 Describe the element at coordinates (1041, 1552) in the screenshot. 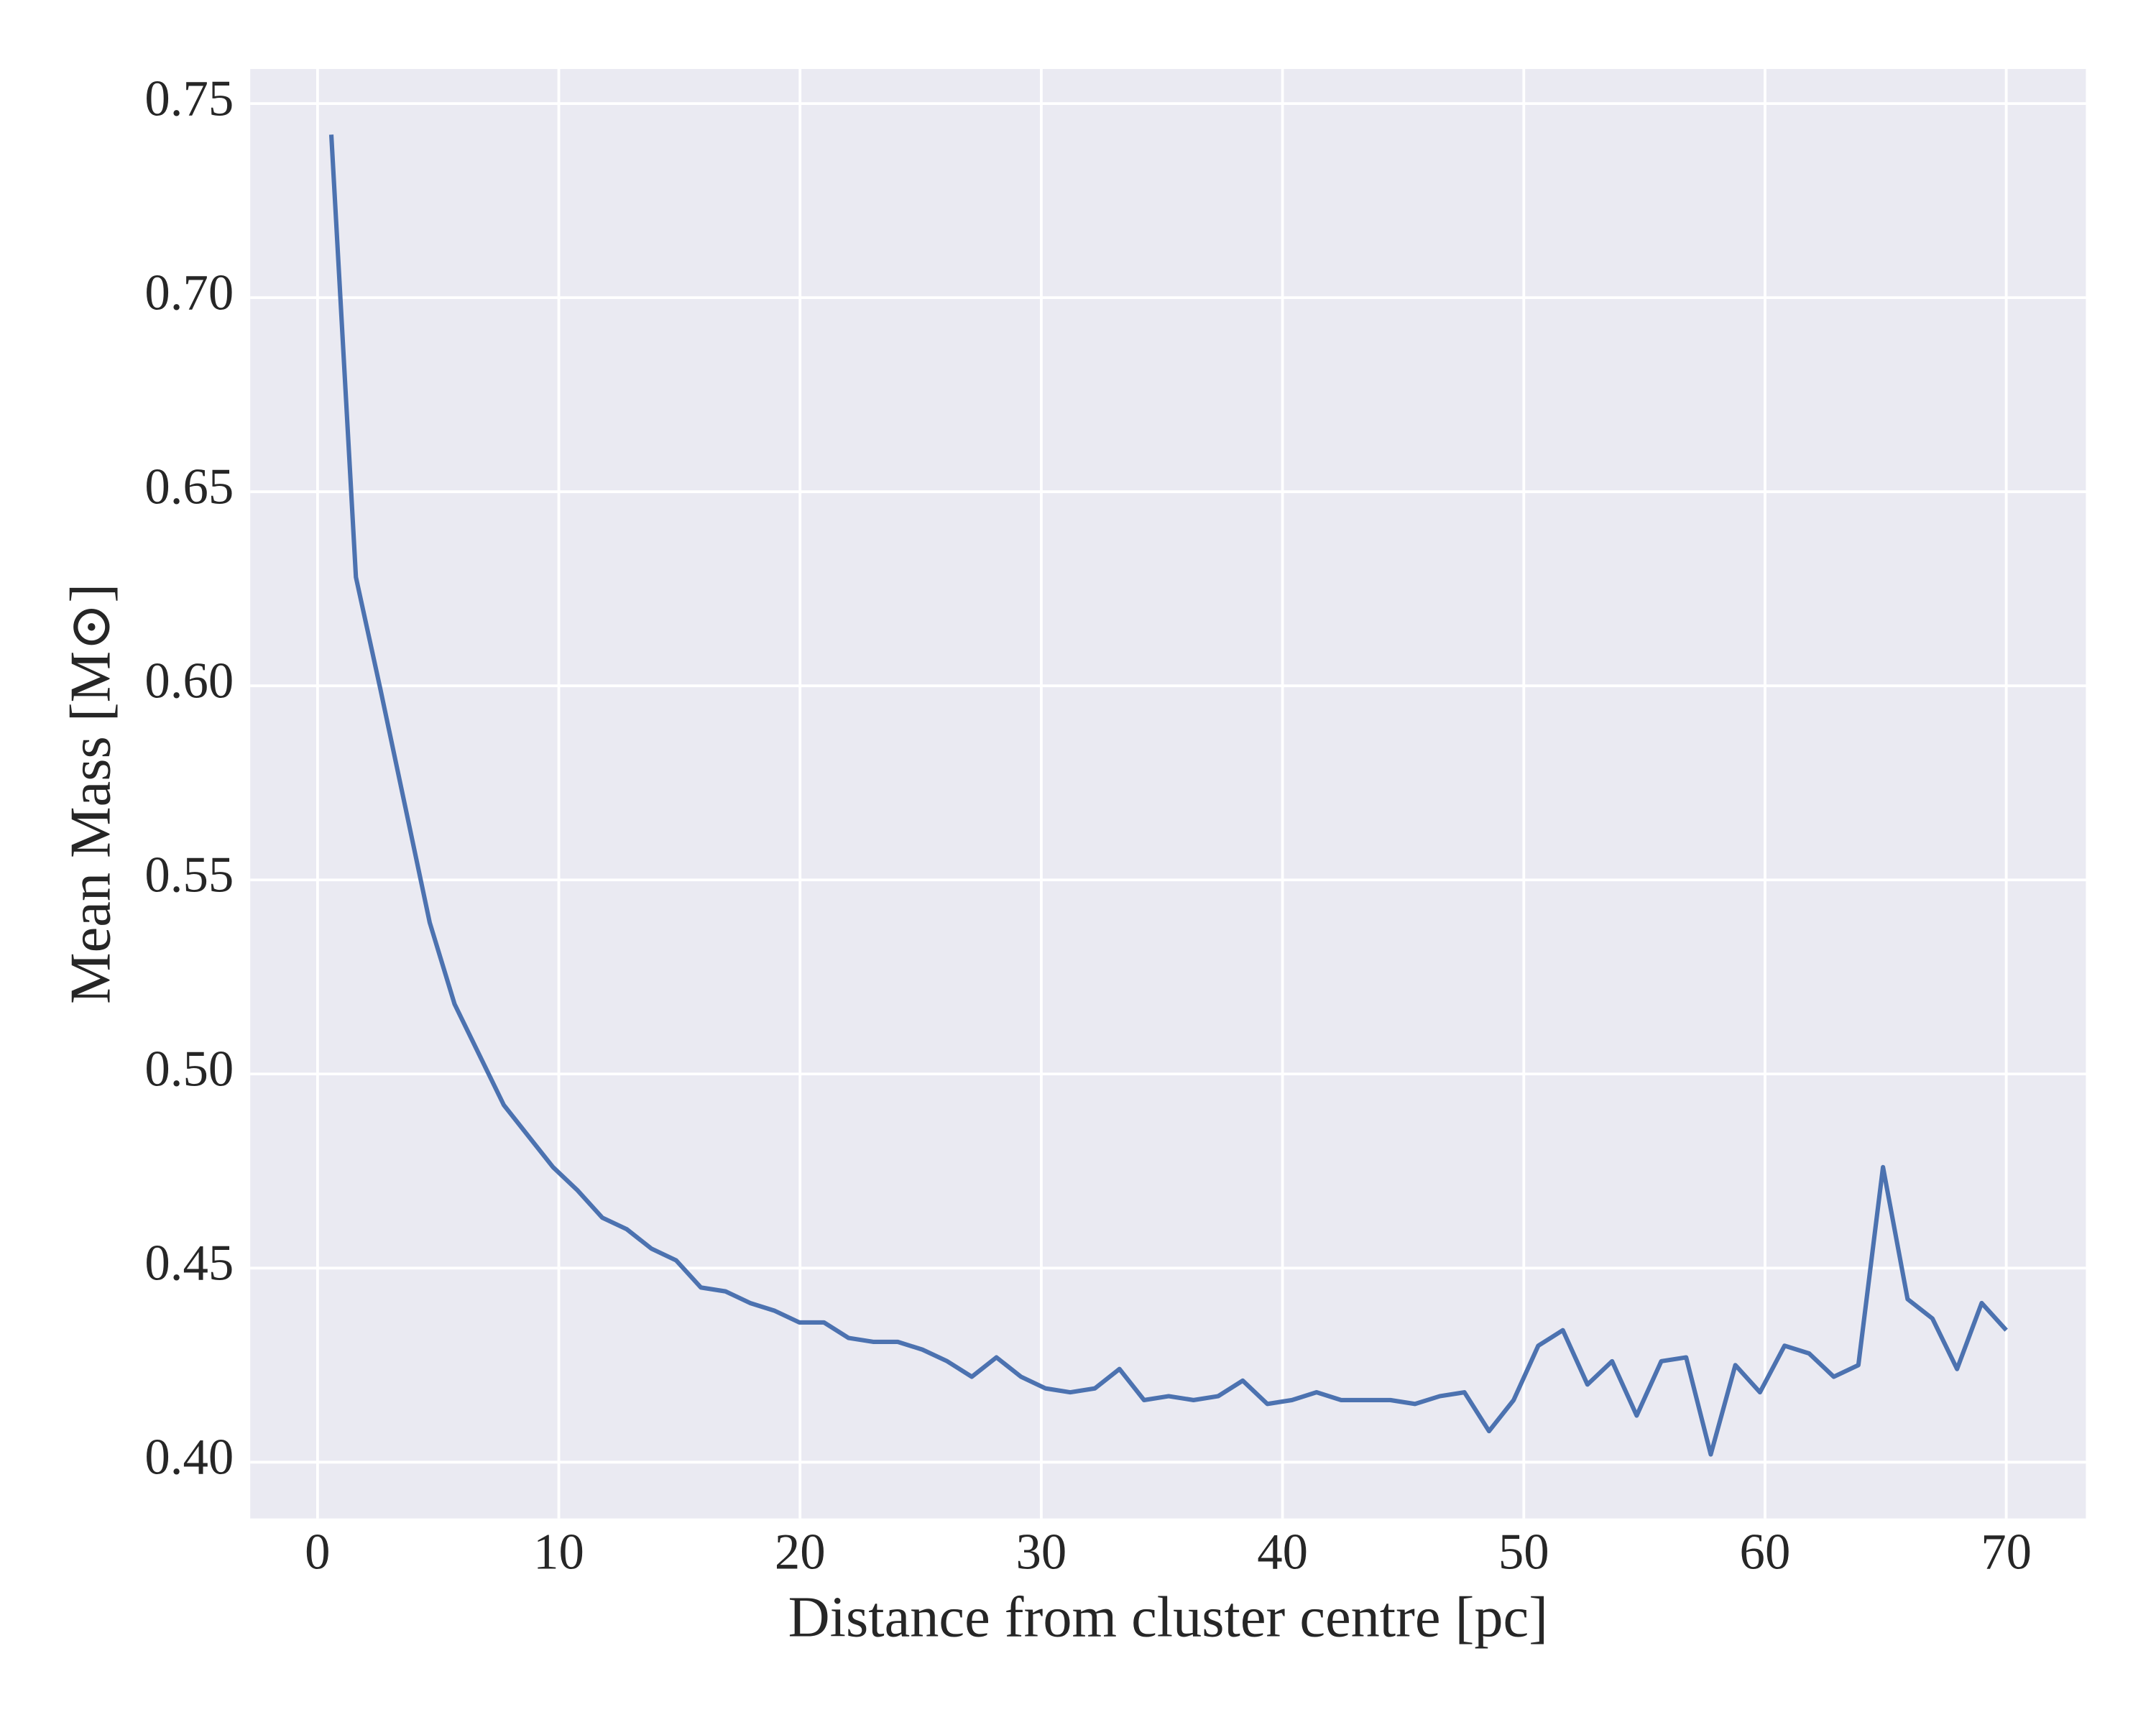

I see `x-tick-label: 30` at that location.